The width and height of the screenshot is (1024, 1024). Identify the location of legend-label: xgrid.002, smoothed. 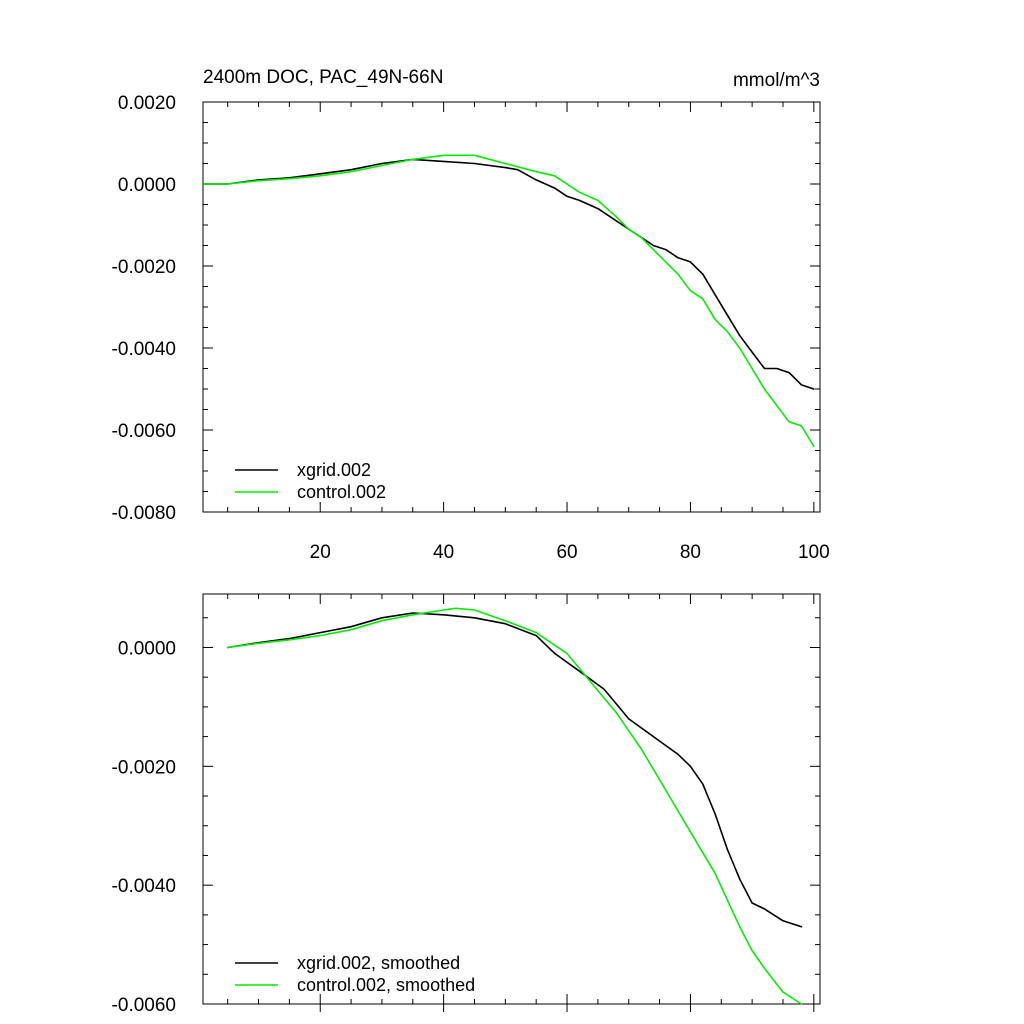
(378, 963).